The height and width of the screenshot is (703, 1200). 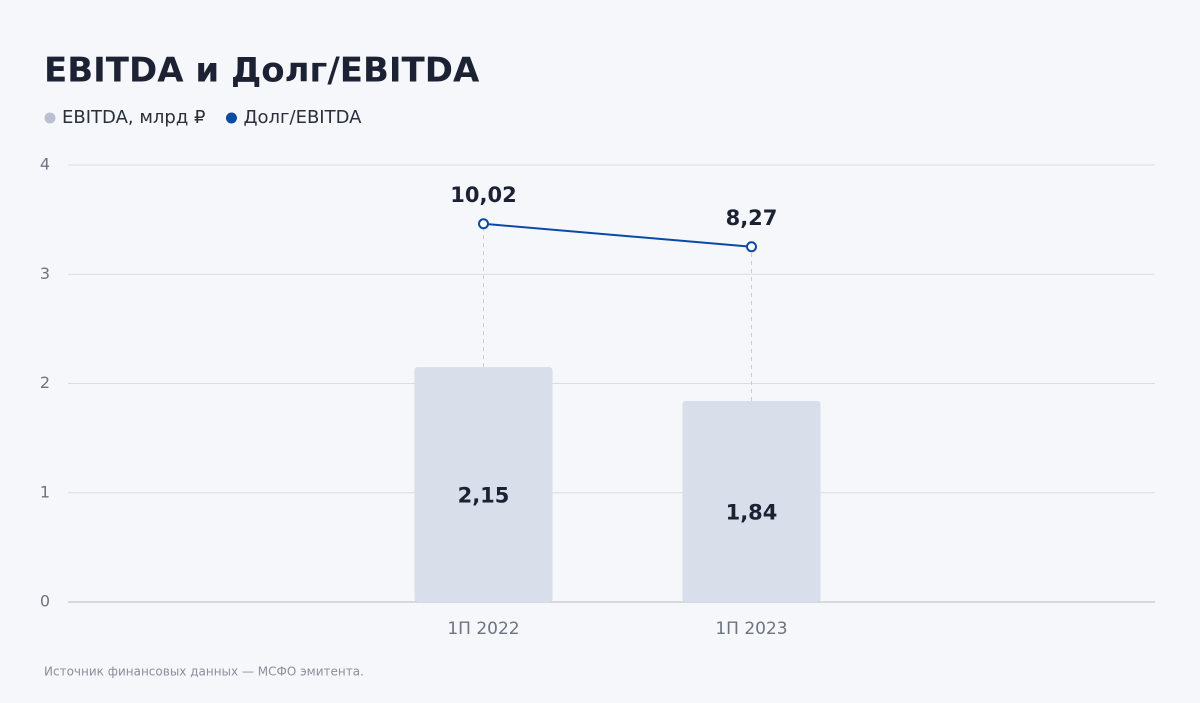 What do you see at coordinates (752, 218) in the screenshot?
I see `line-value-label: 8,27` at bounding box center [752, 218].